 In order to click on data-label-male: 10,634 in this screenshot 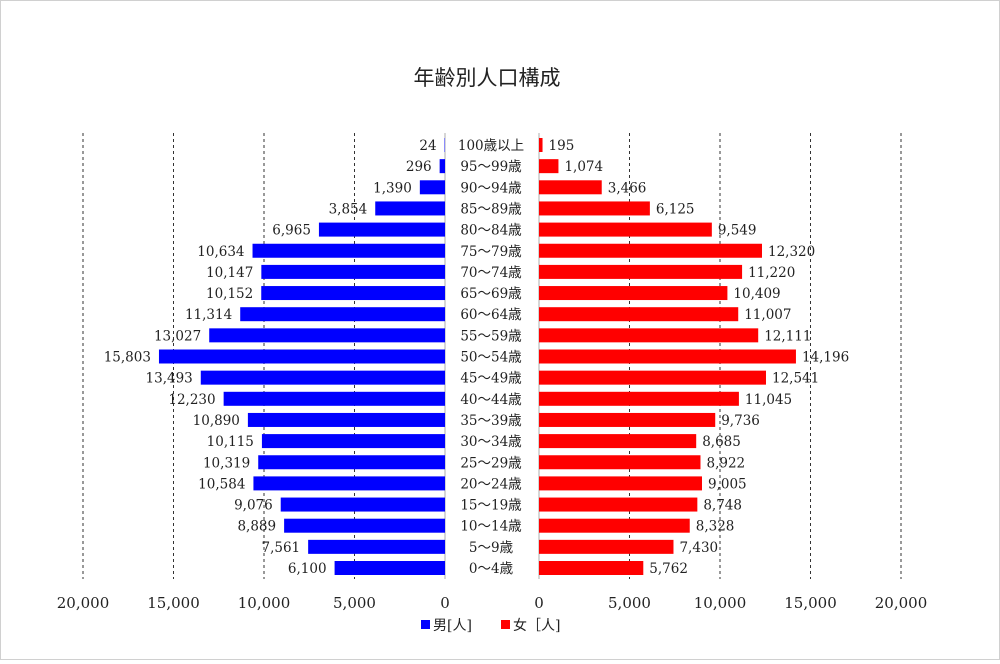, I will do `click(220, 252)`.